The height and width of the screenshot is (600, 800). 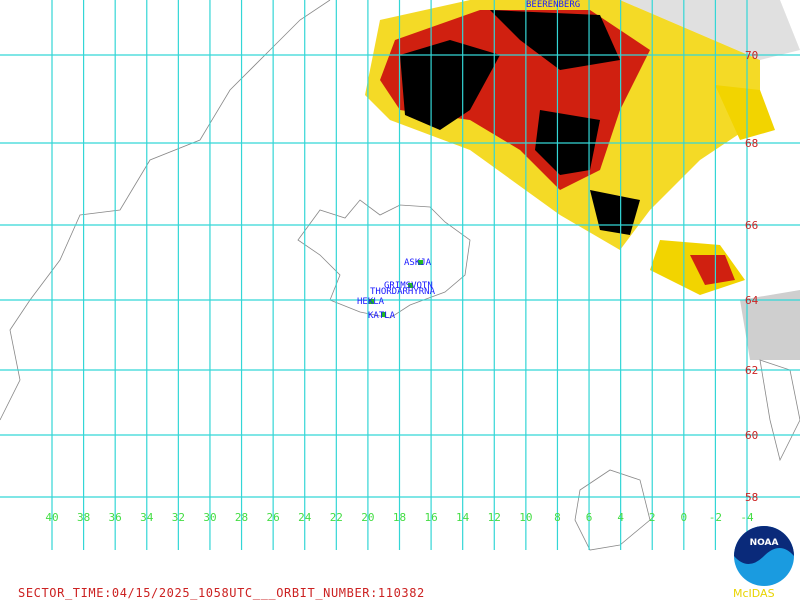 What do you see at coordinates (752, 300) in the screenshot?
I see `latitude-label: 64` at bounding box center [752, 300].